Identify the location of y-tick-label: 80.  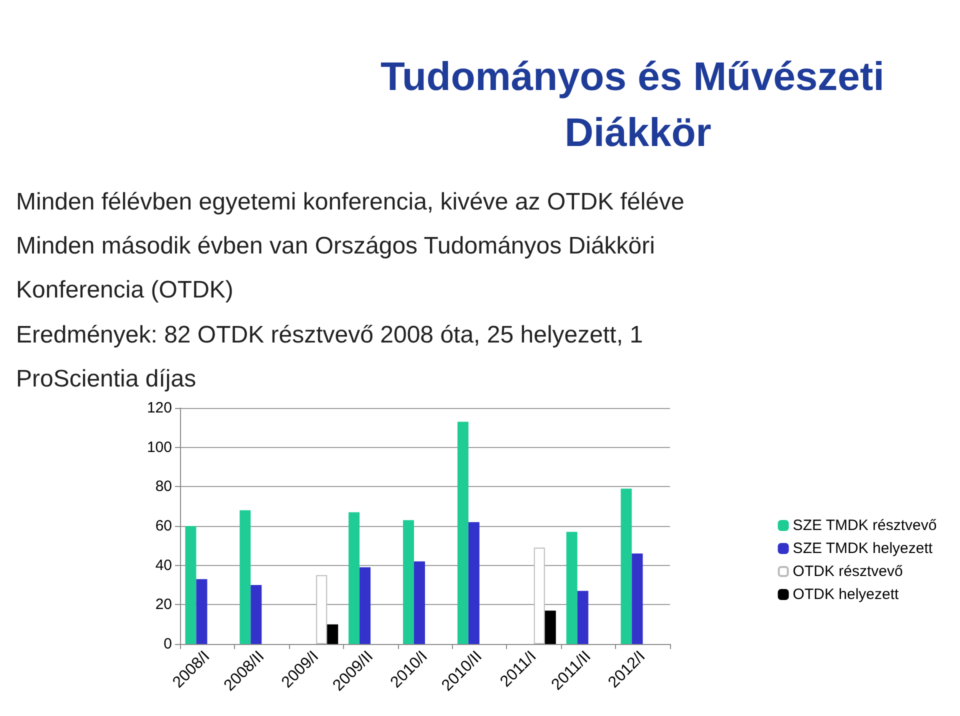
(163, 487).